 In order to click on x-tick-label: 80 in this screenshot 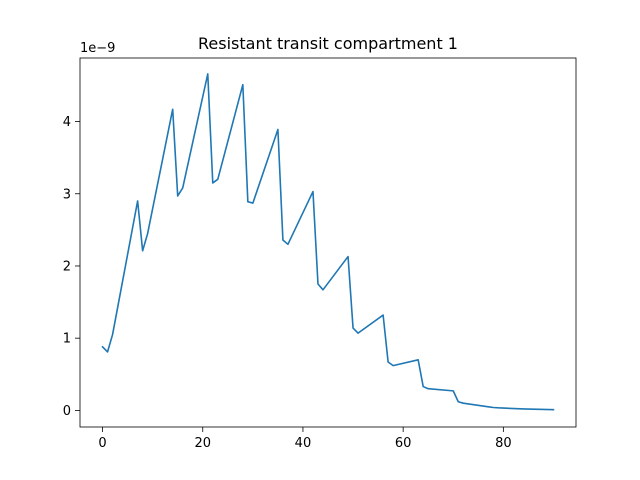, I will do `click(503, 443)`.